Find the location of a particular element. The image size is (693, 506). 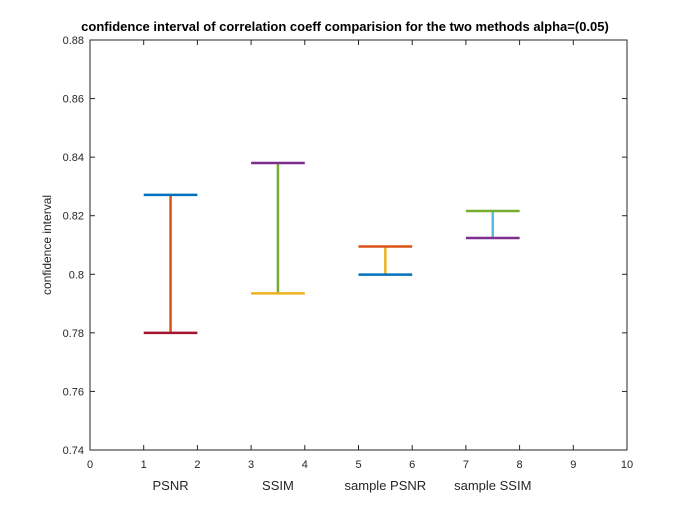

y-tick-label: 0.88 is located at coordinates (73, 41).